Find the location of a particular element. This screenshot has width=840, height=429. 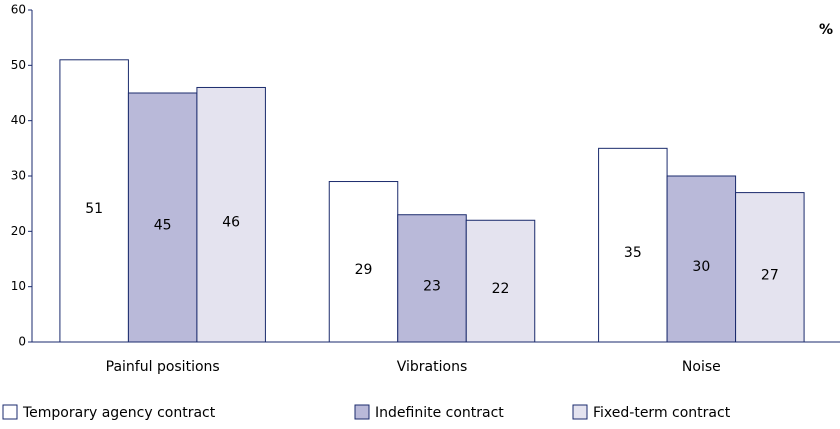

y-tick-label: 60 is located at coordinates (18, 10).